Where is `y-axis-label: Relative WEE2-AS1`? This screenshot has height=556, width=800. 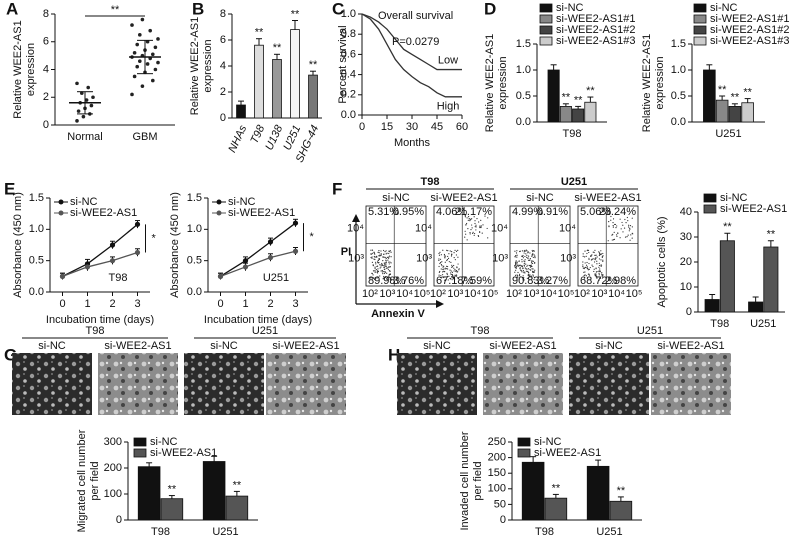
y-axis-label: Relative WEE2-AS1 is located at coordinates (195, 66).